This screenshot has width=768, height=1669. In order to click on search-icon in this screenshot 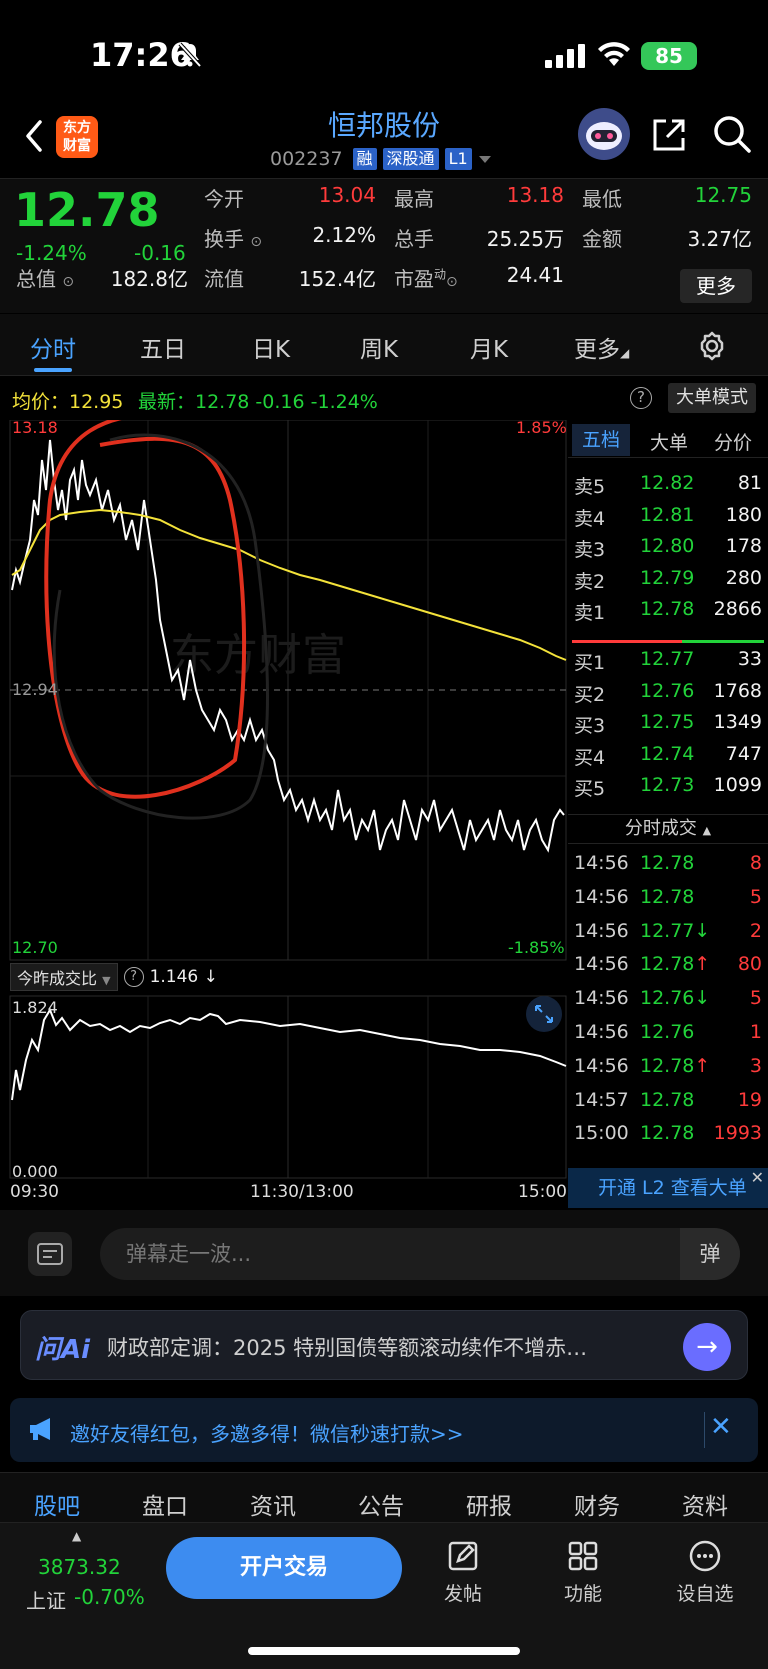, I will do `click(732, 134)`.